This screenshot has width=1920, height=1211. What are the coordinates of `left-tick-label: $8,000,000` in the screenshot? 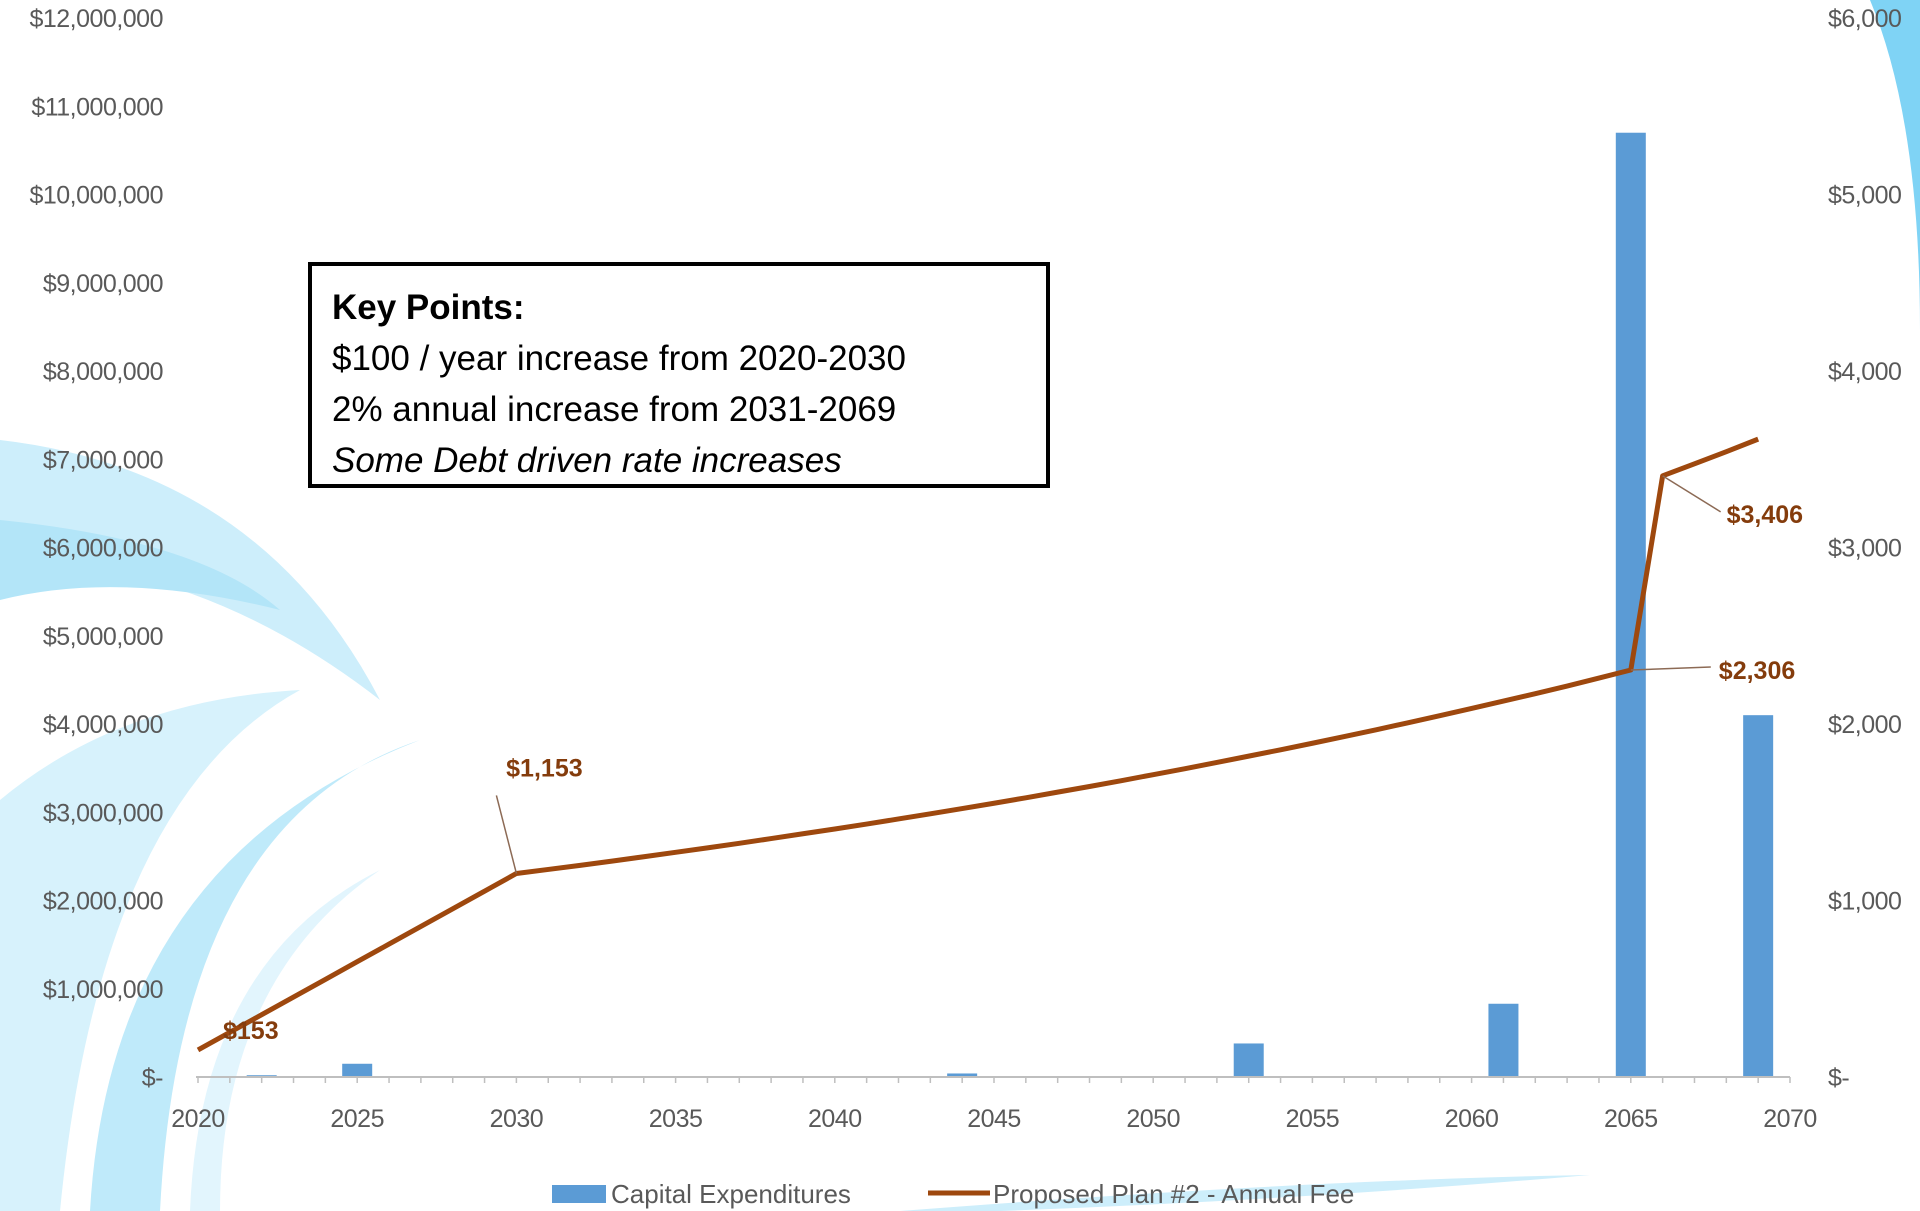 It's located at (103, 372).